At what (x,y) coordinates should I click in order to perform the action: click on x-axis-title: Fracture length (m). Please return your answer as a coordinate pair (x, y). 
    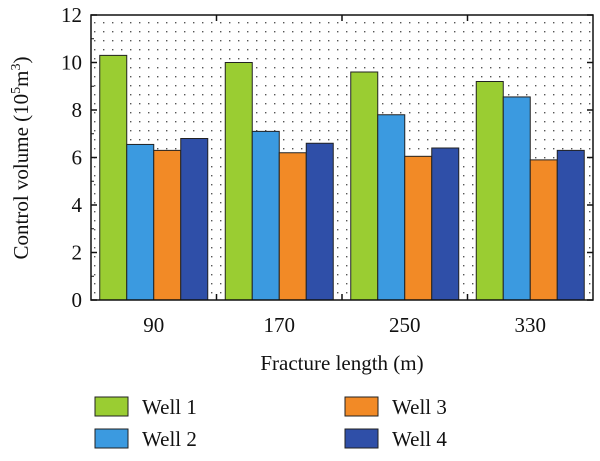
    Looking at the image, I should click on (341, 363).